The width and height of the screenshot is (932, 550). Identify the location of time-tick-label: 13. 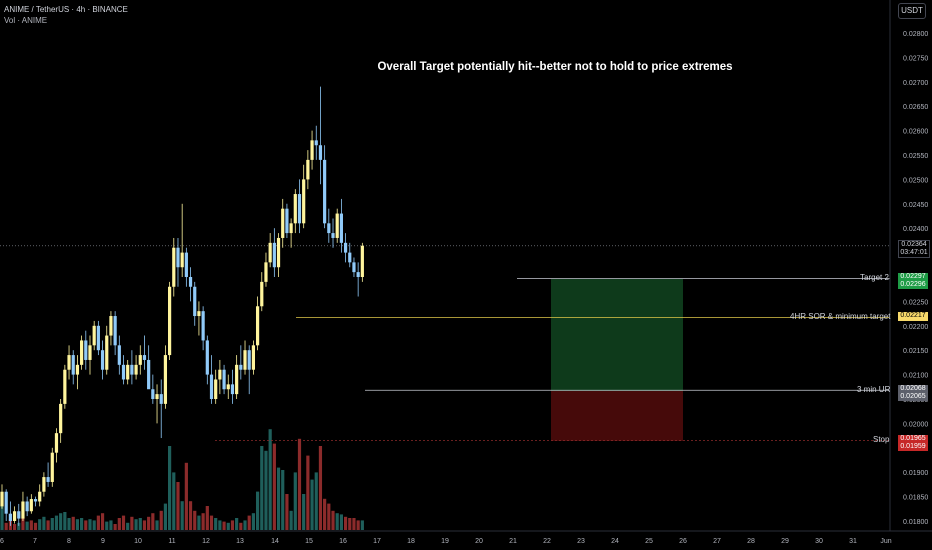
(240, 541).